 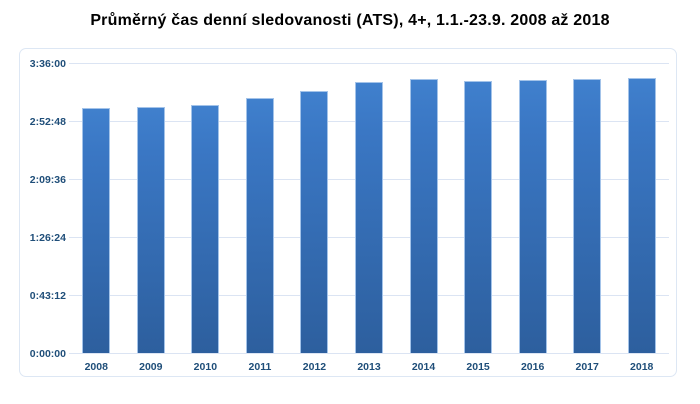 What do you see at coordinates (47, 295) in the screenshot?
I see `y-axis-tick-label: 0:43:12` at bounding box center [47, 295].